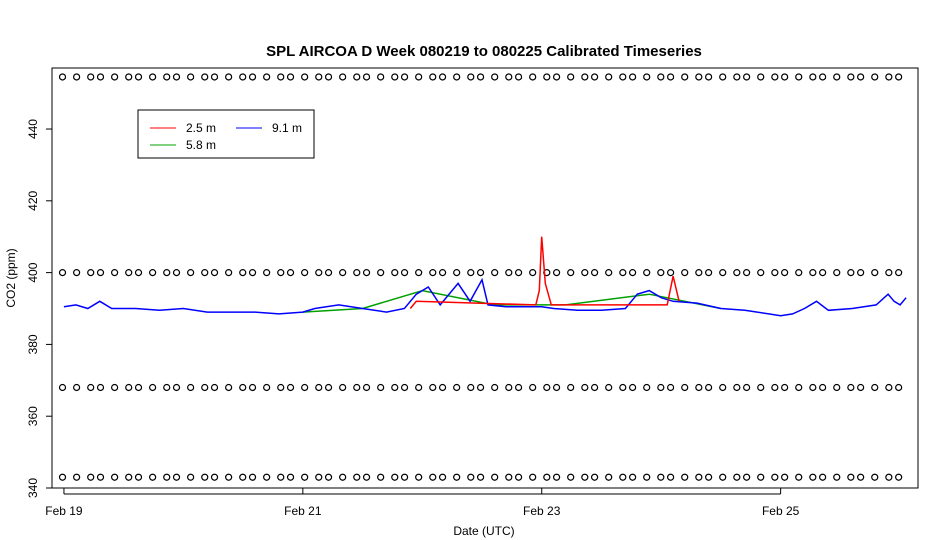 Image resolution: width=936 pixels, height=540 pixels. What do you see at coordinates (542, 511) in the screenshot?
I see `x-tick-label-2: Feb 23` at bounding box center [542, 511].